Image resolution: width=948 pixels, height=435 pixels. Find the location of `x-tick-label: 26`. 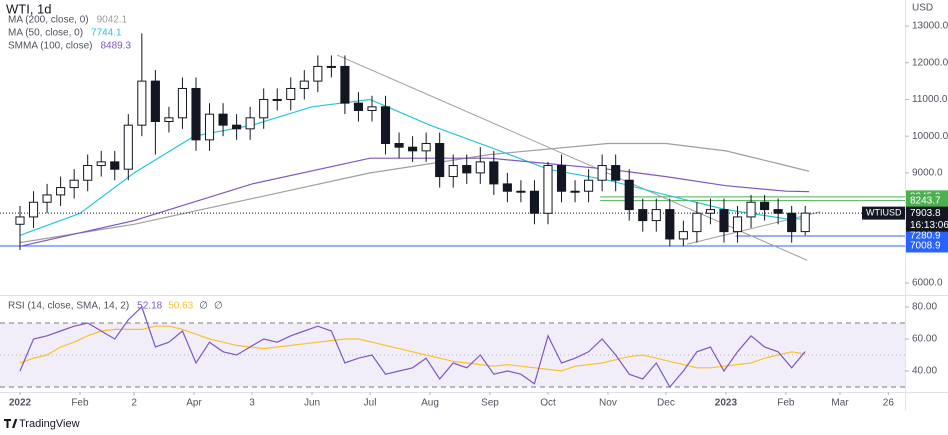

x-tick-label: 26 is located at coordinates (889, 403).